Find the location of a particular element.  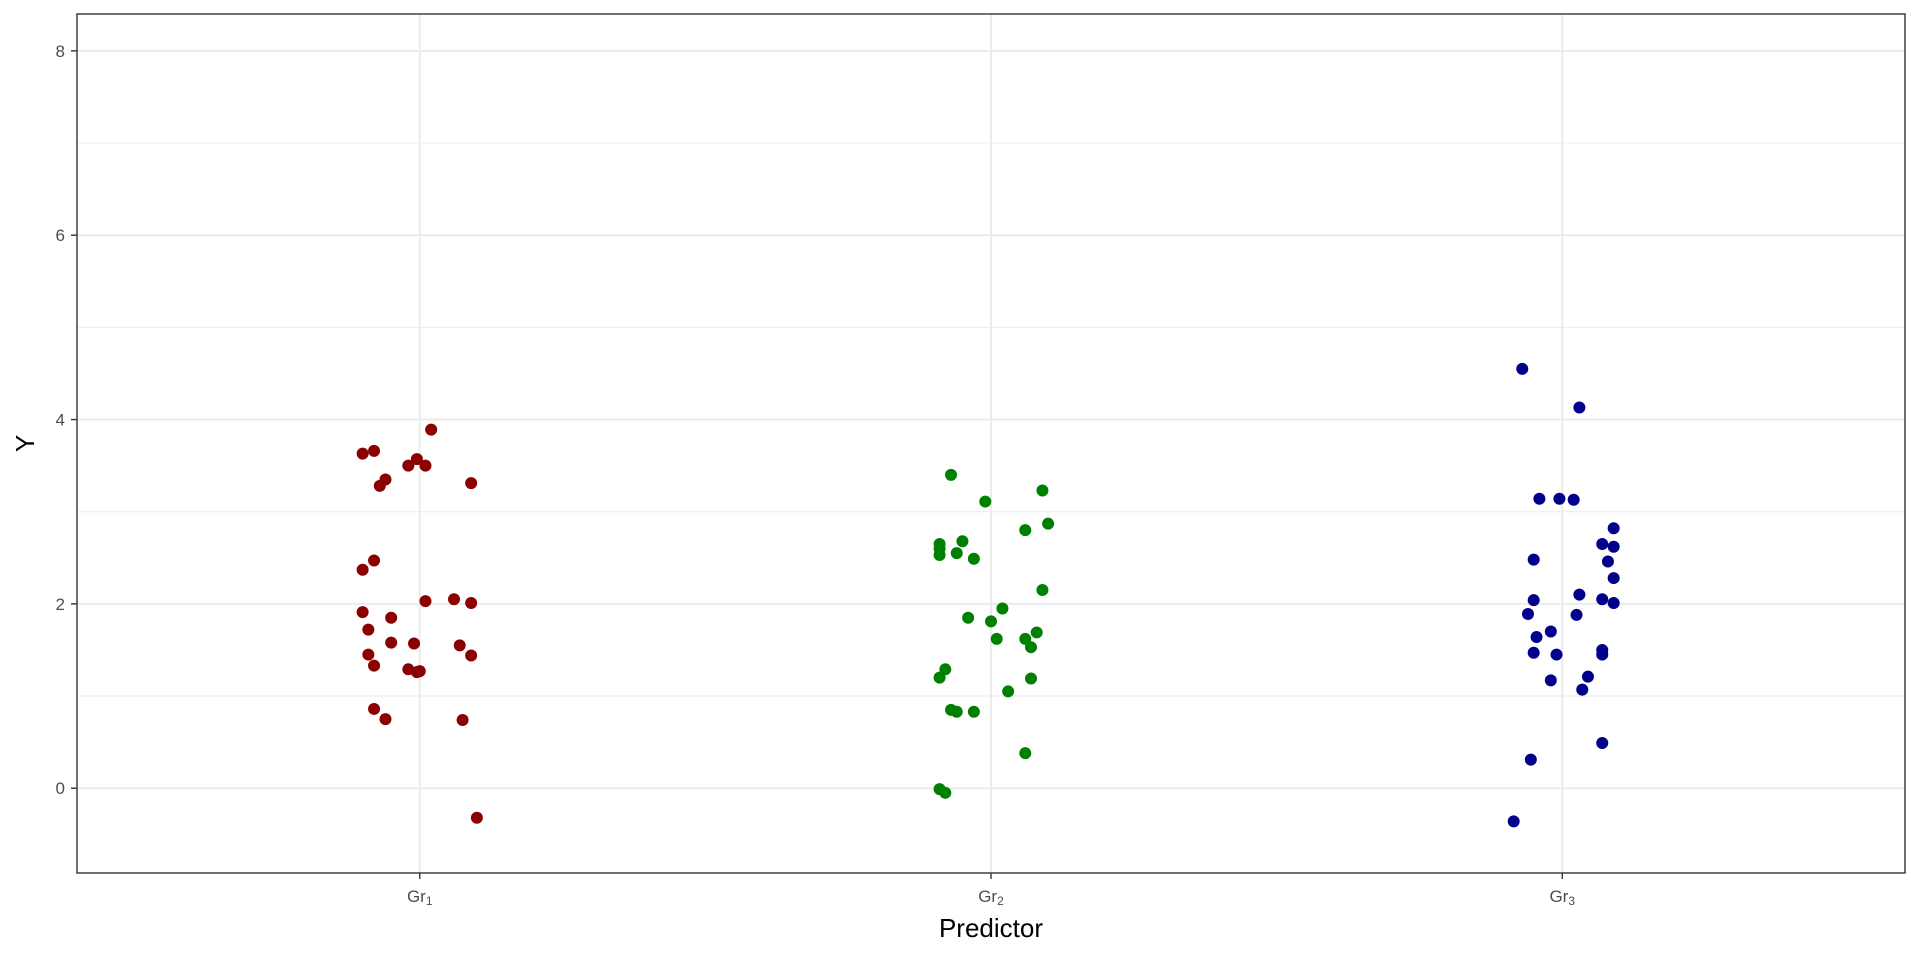

y-tick-label: 6 is located at coordinates (60, 235).